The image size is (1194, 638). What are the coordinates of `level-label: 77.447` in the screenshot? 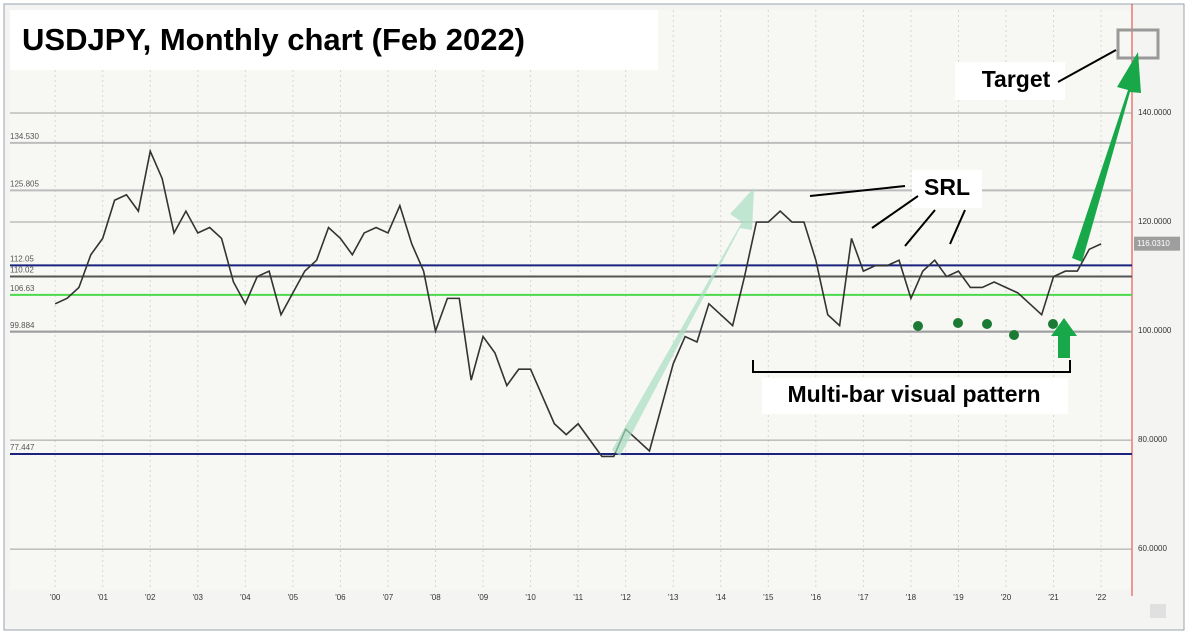 It's located at (22, 447).